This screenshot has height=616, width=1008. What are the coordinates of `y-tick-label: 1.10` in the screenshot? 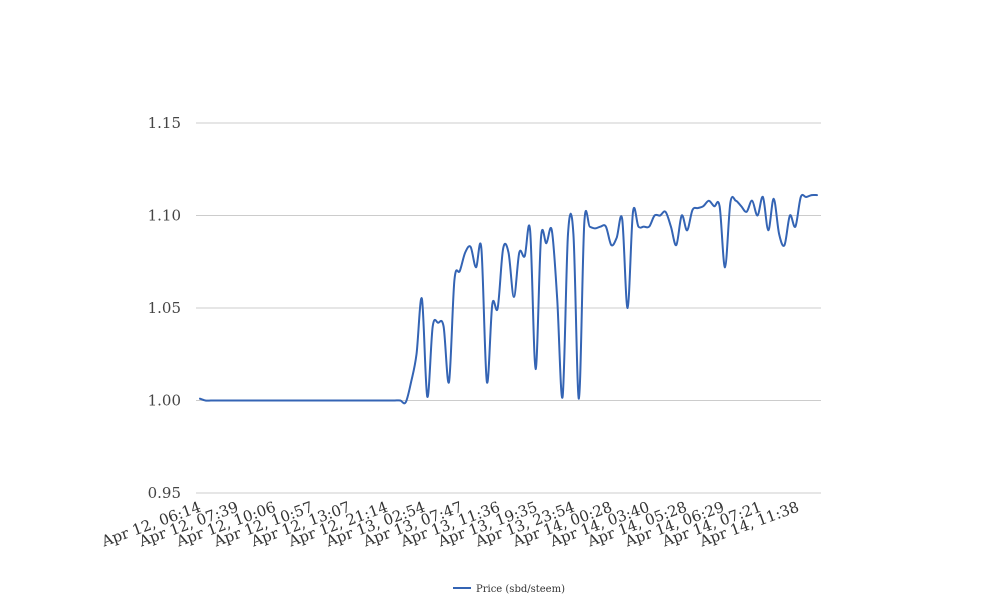 It's located at (164, 216).